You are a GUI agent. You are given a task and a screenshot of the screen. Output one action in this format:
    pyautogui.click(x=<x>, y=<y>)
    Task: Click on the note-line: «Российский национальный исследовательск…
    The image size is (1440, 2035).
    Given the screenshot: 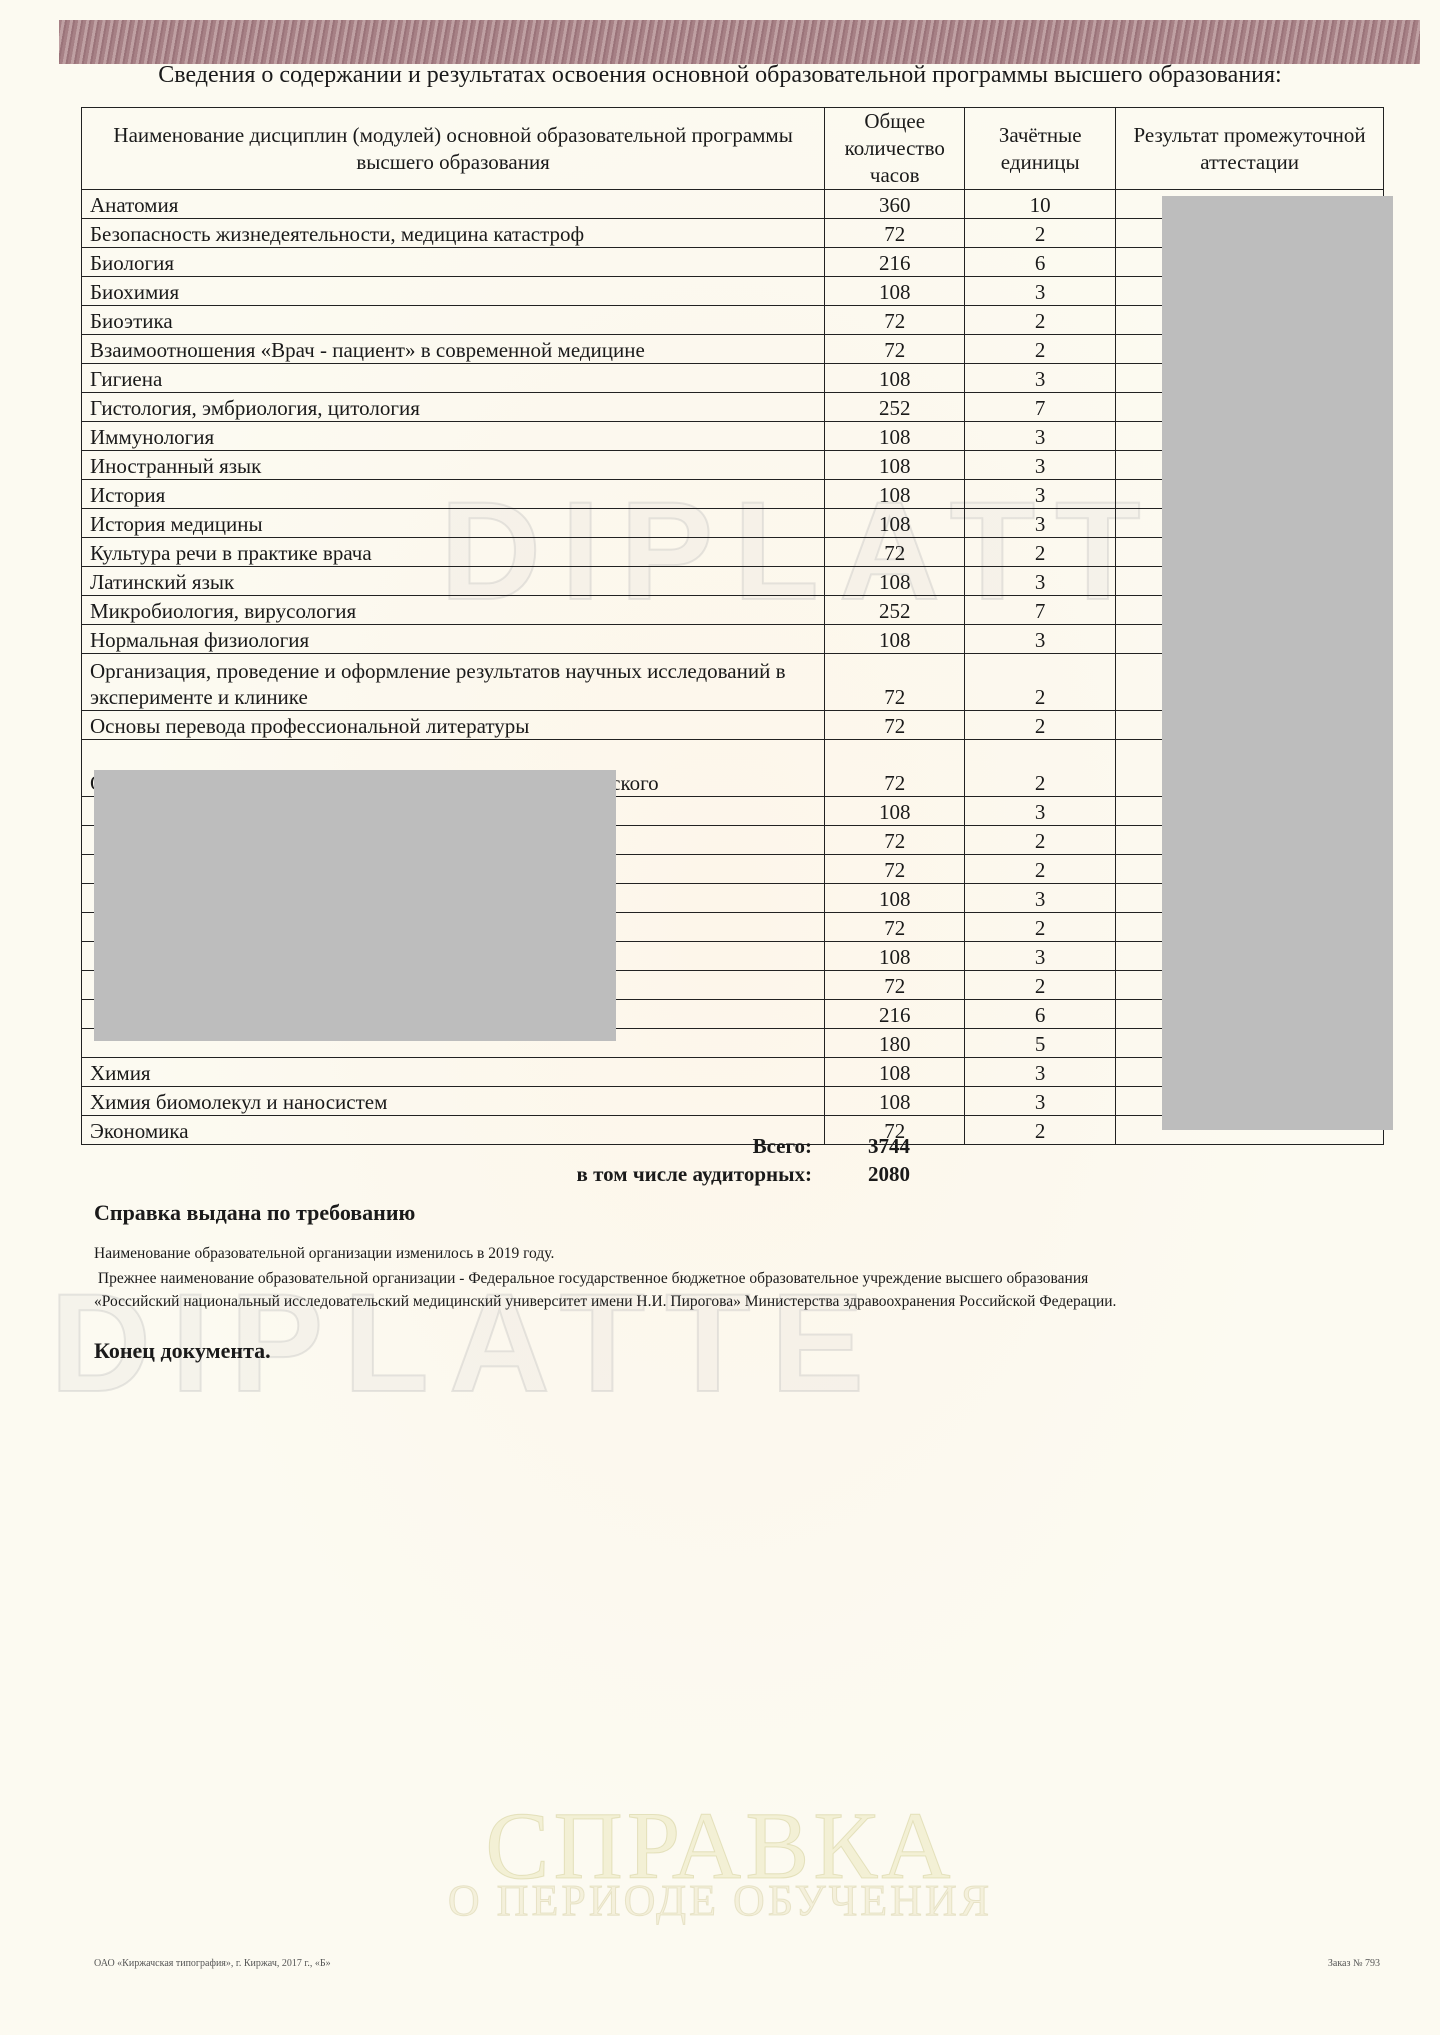 What is the action you would take?
    pyautogui.click(x=605, y=1301)
    